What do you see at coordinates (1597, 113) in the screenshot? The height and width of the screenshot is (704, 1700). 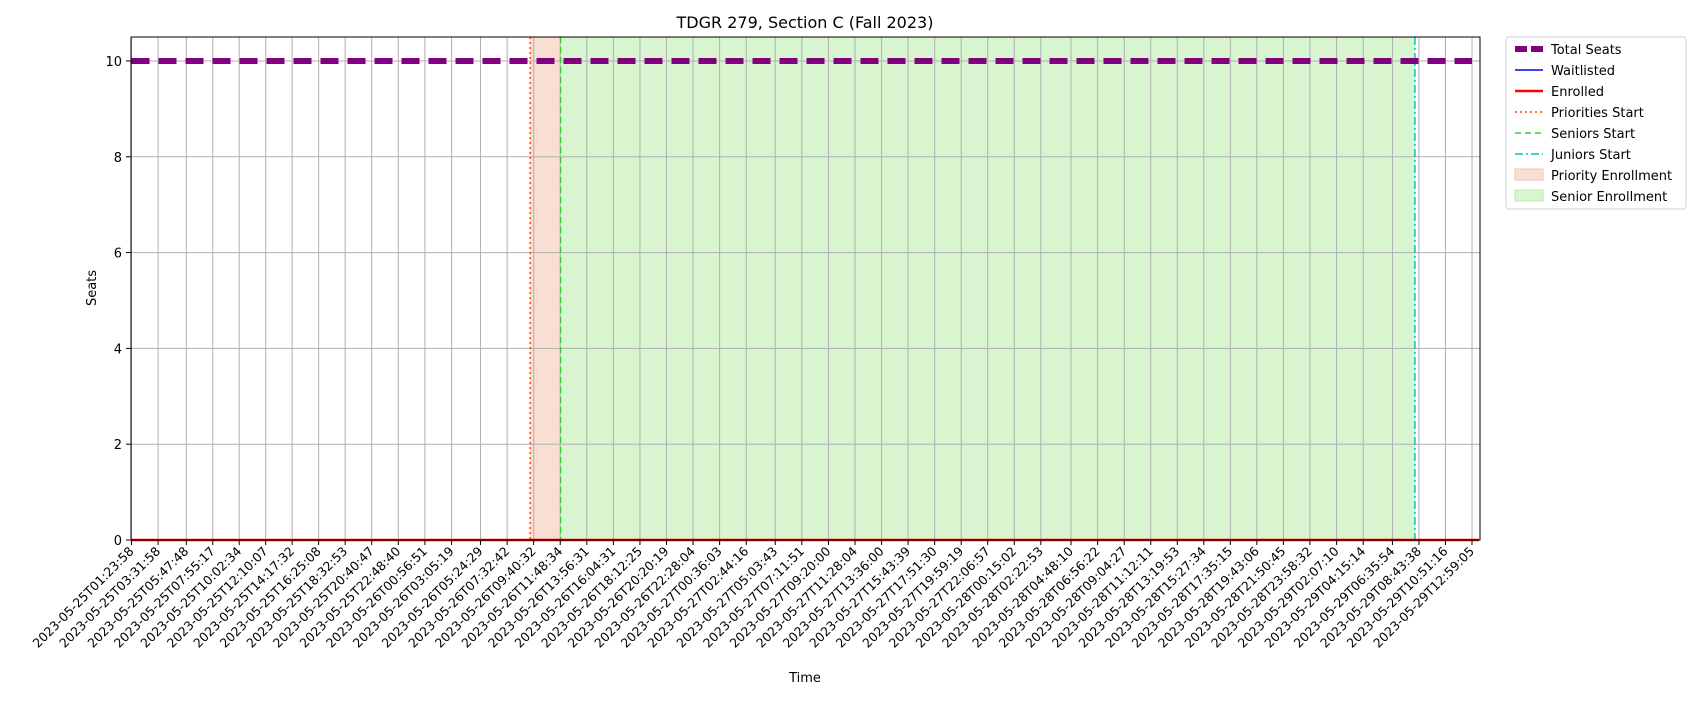 I see `legend-label-3: Priorities Start` at bounding box center [1597, 113].